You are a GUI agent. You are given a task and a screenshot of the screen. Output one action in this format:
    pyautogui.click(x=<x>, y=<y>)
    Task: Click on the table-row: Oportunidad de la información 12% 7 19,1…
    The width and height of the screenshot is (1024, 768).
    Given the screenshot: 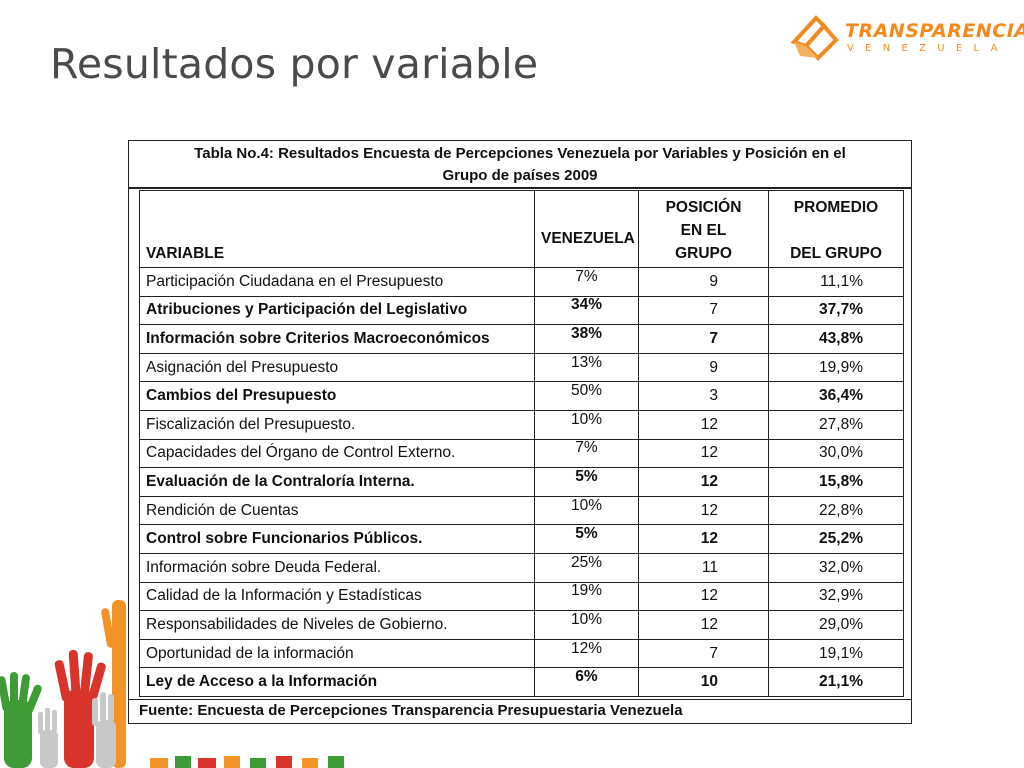 What is the action you would take?
    pyautogui.click(x=521, y=653)
    